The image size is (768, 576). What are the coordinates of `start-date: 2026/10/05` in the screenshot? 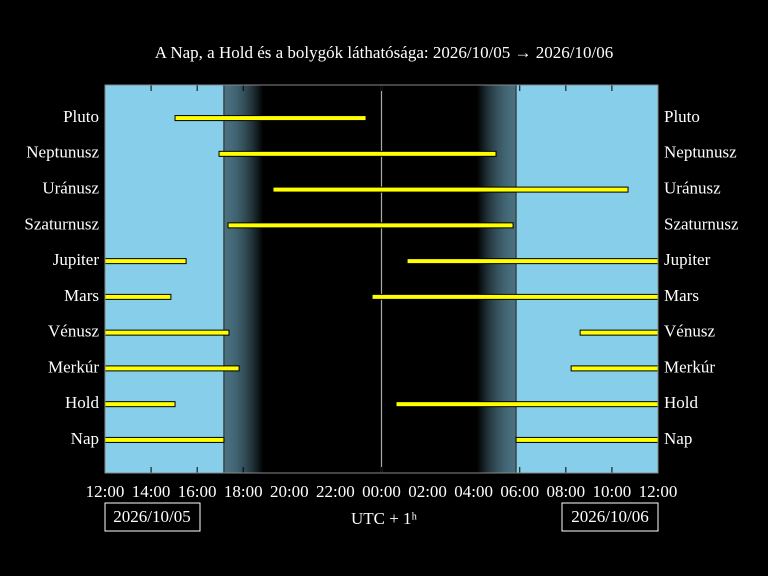 It's located at (151, 516).